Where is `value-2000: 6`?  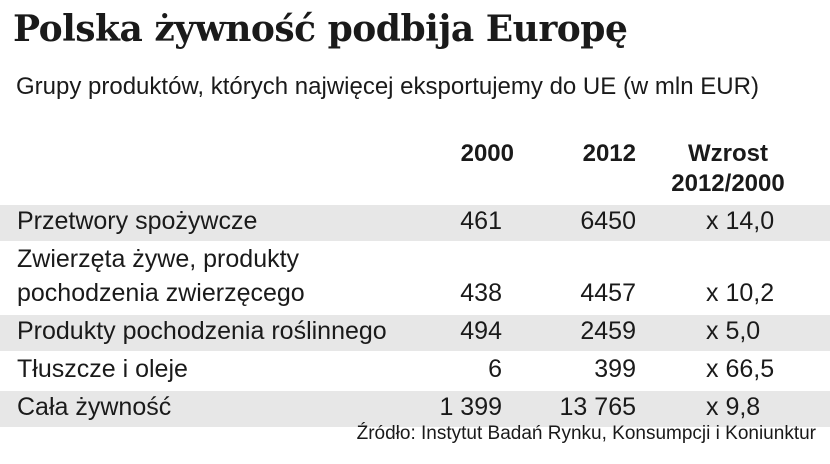 value-2000: 6 is located at coordinates (495, 369).